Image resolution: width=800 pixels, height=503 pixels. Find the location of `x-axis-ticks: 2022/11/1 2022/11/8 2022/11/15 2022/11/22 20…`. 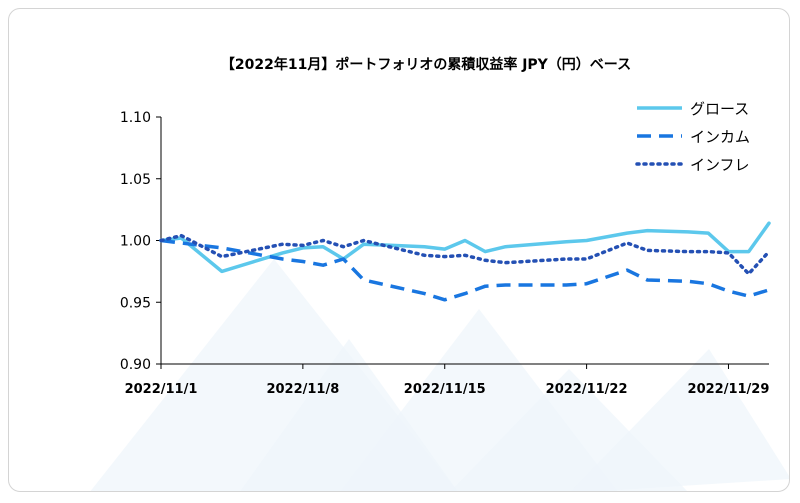

x-axis-ticks: 2022/11/1 2022/11/8 2022/11/15 2022/11/22 20… is located at coordinates (447, 380).